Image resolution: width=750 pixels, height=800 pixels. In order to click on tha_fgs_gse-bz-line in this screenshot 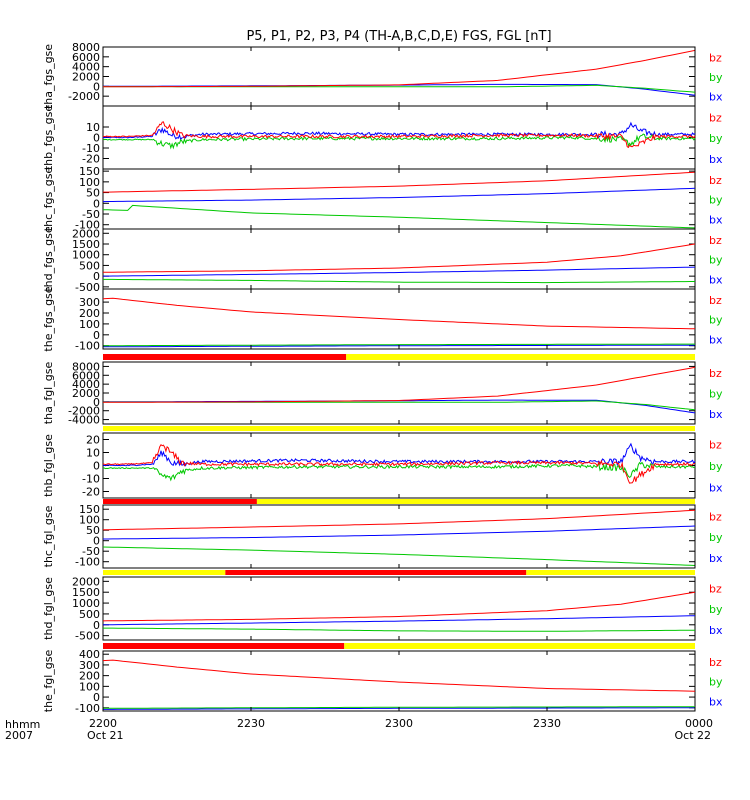, I will do `click(399, 68)`.